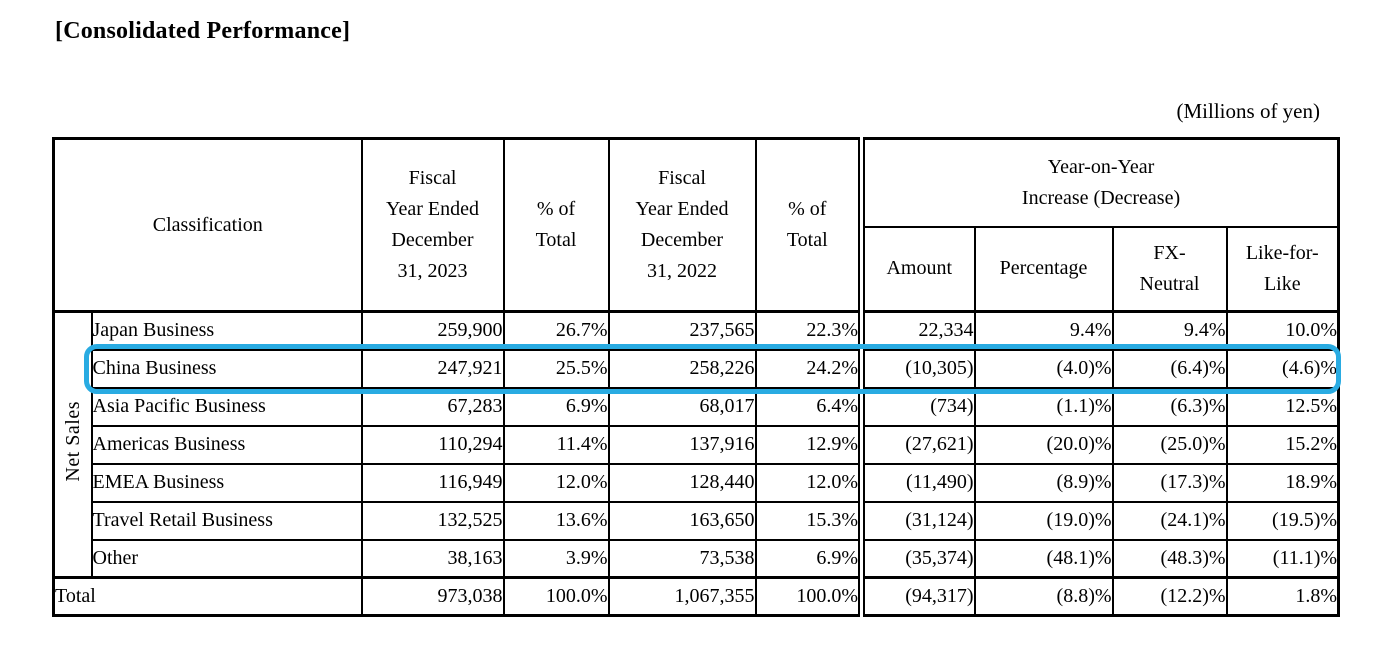 The width and height of the screenshot is (1384, 650). What do you see at coordinates (808, 225) in the screenshot?
I see `header-pct-total-2022: % of Total` at bounding box center [808, 225].